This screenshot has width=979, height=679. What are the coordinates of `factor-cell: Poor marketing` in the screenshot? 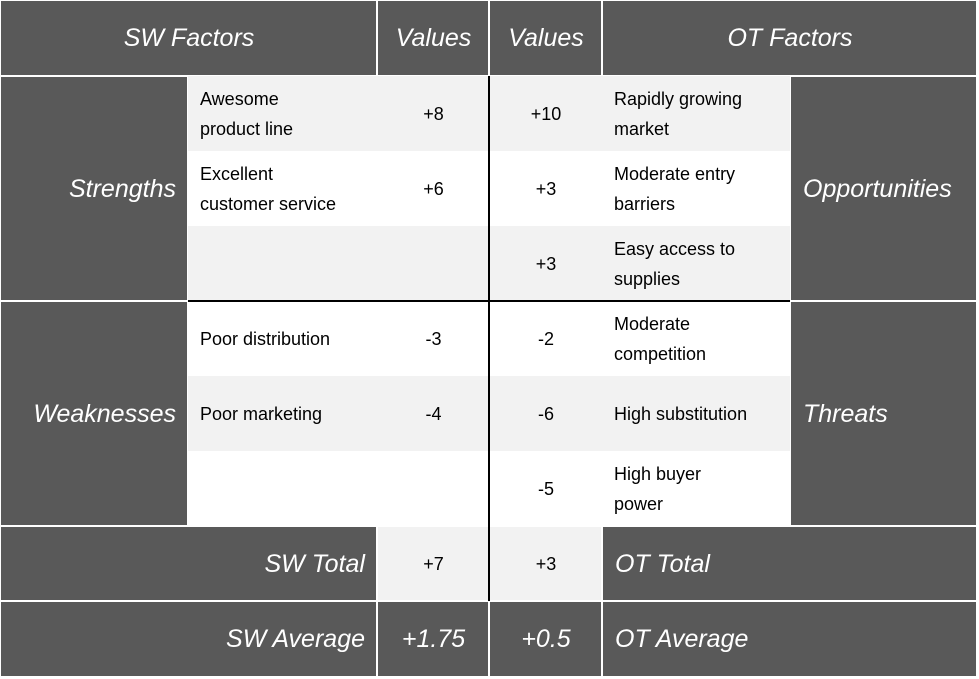 It's located at (282, 413).